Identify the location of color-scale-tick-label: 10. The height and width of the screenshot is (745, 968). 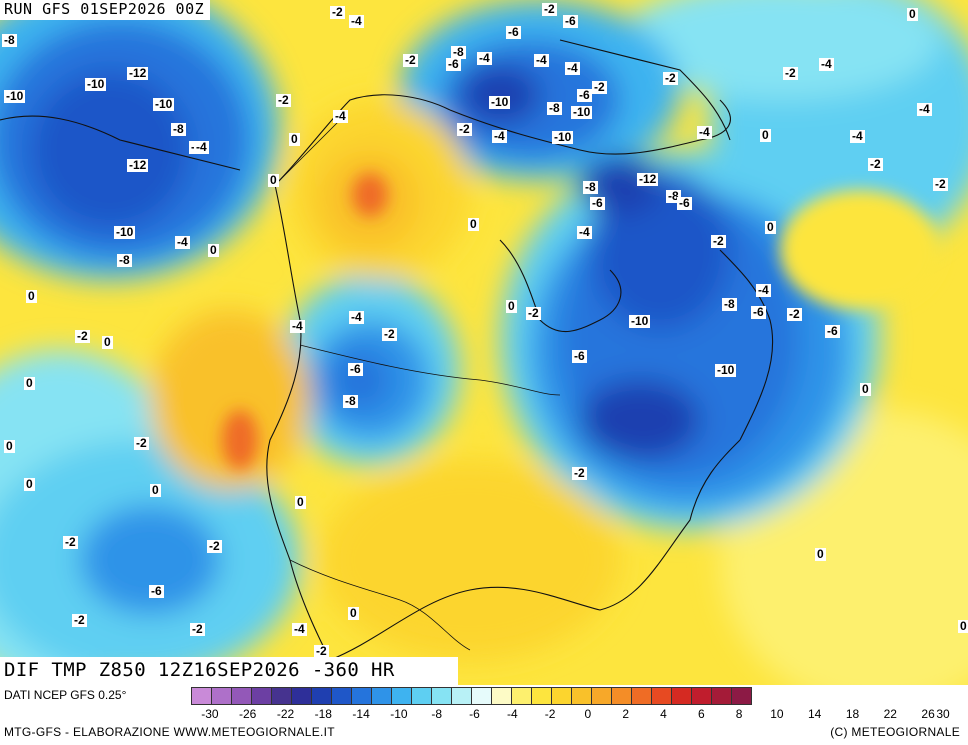
(777, 714).